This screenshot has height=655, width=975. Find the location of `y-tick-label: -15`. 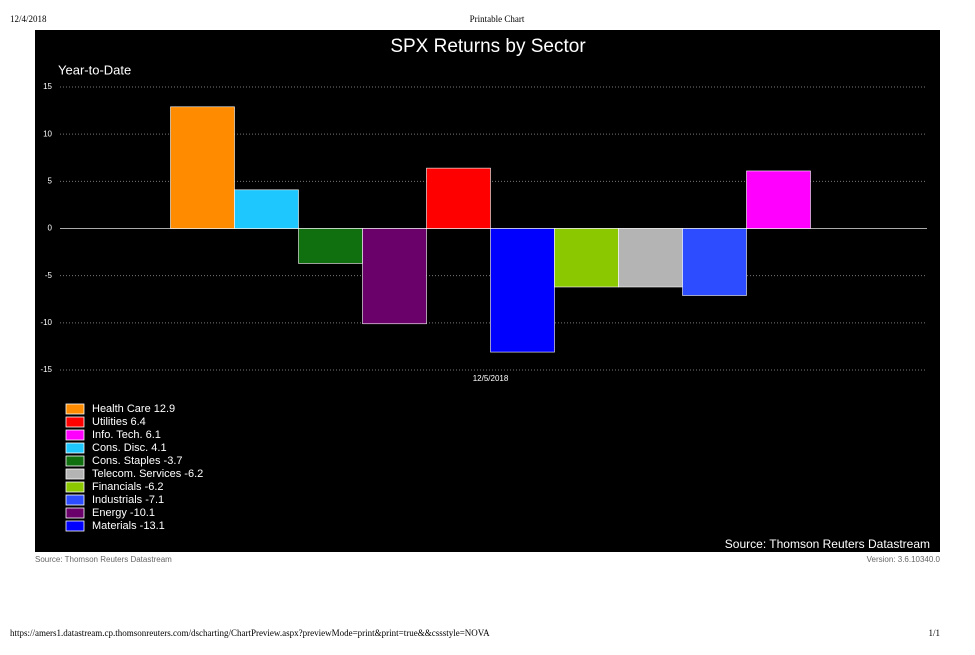

y-tick-label: -15 is located at coordinates (46, 369).